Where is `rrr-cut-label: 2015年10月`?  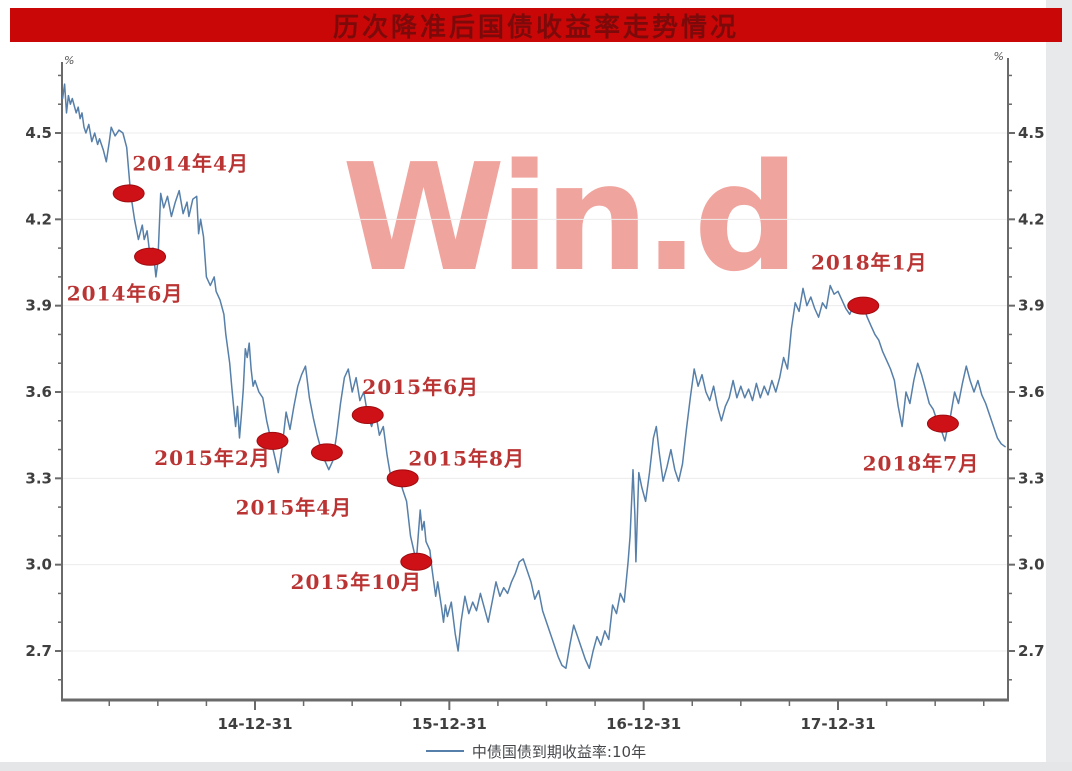 rrr-cut-label: 2015年10月 is located at coordinates (357, 582).